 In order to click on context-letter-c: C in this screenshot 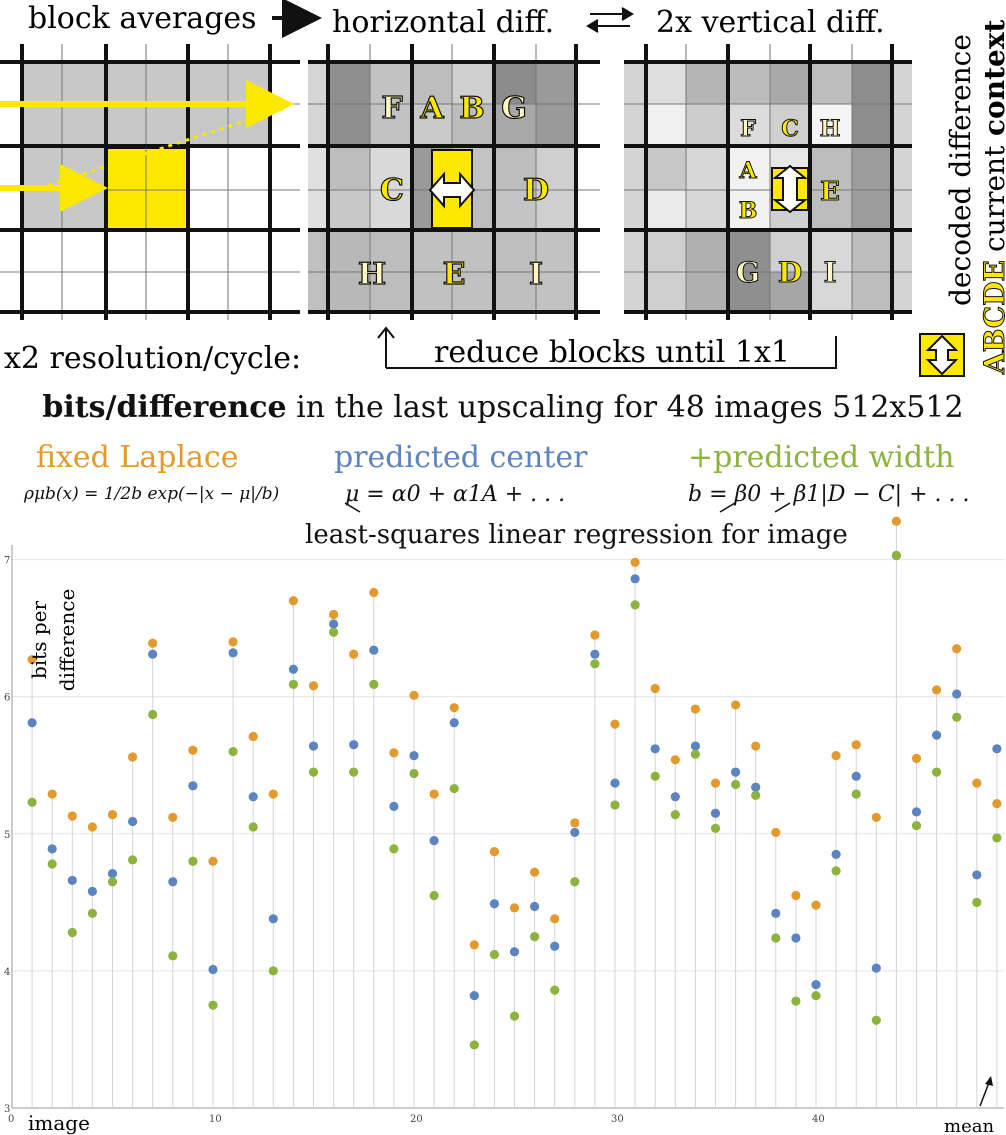, I will do `click(790, 129)`.